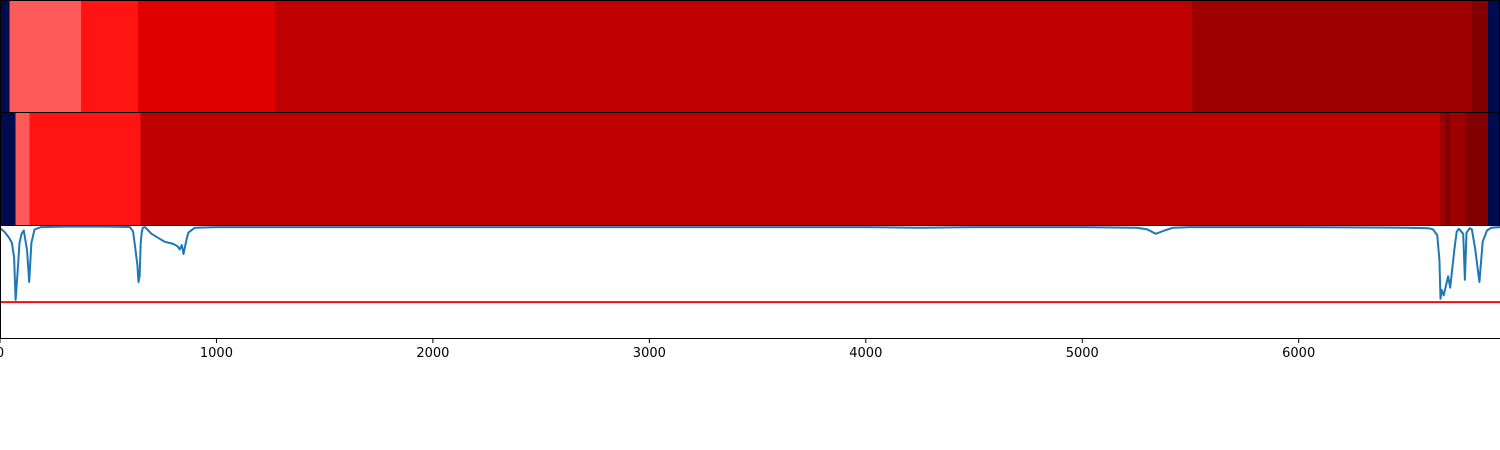 The height and width of the screenshot is (450, 1500). I want to click on x-axis: 0 1000 2000 3000 4000 5000 6000, so click(750, 349).